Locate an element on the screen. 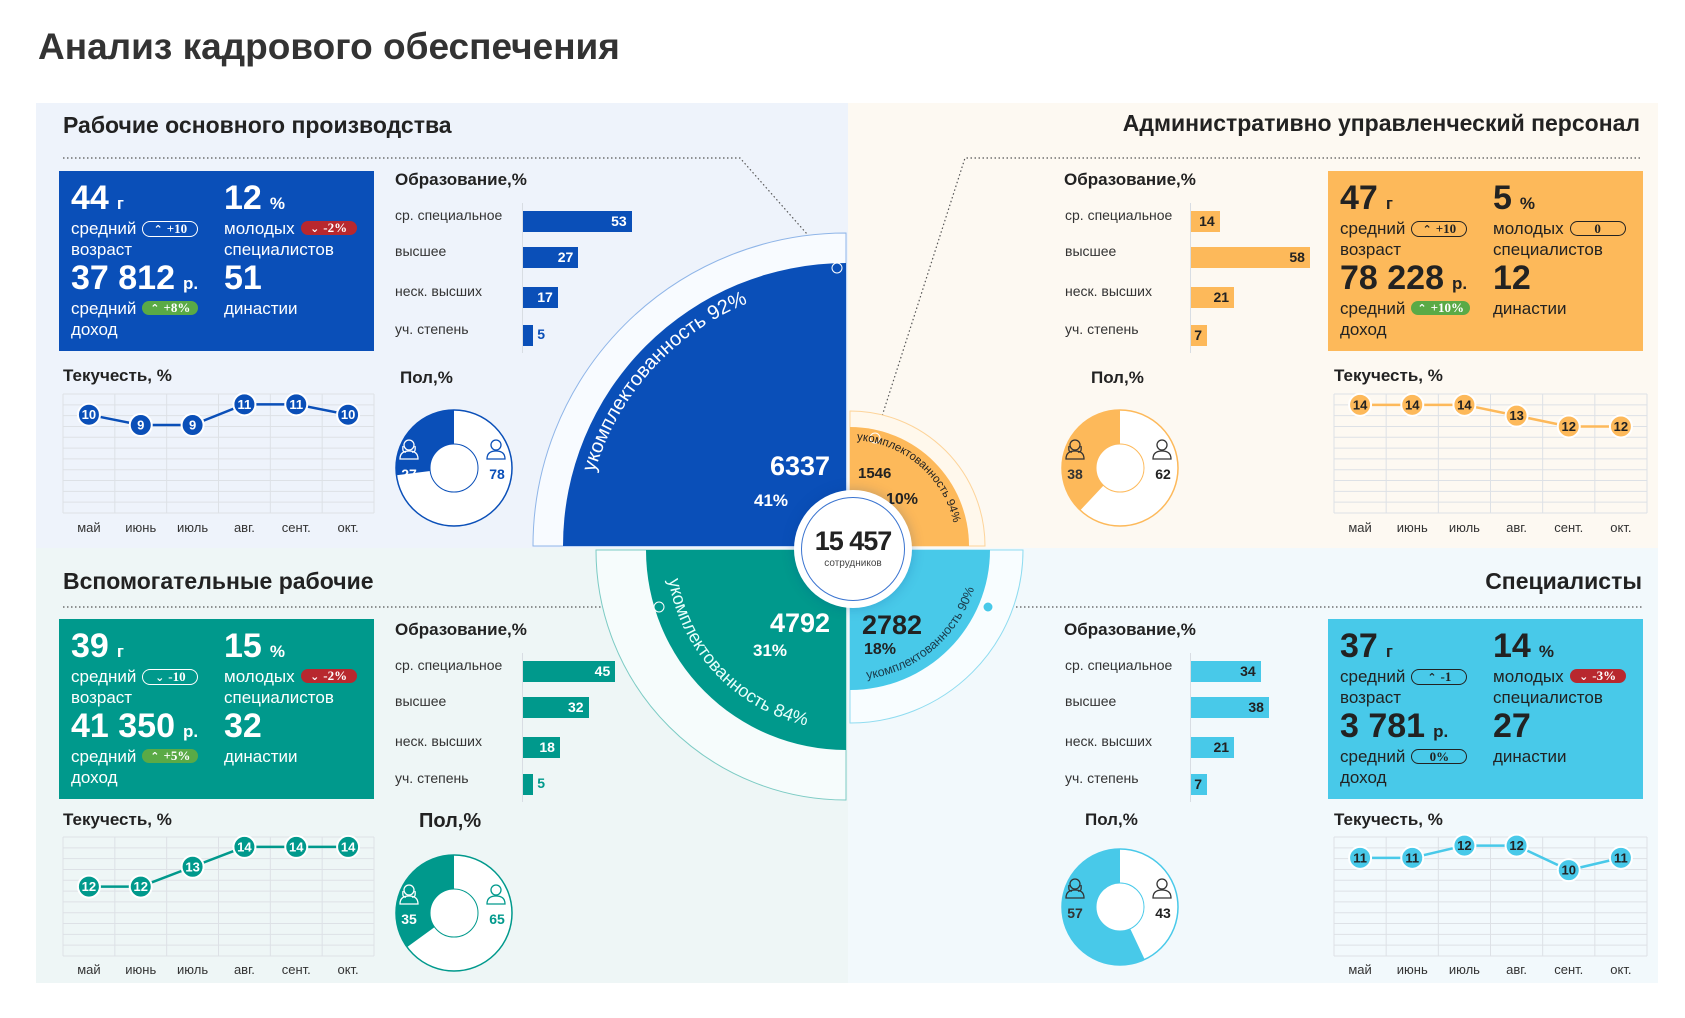 The height and width of the screenshot is (1018, 1685). female-percent: 38 is located at coordinates (1075, 474).